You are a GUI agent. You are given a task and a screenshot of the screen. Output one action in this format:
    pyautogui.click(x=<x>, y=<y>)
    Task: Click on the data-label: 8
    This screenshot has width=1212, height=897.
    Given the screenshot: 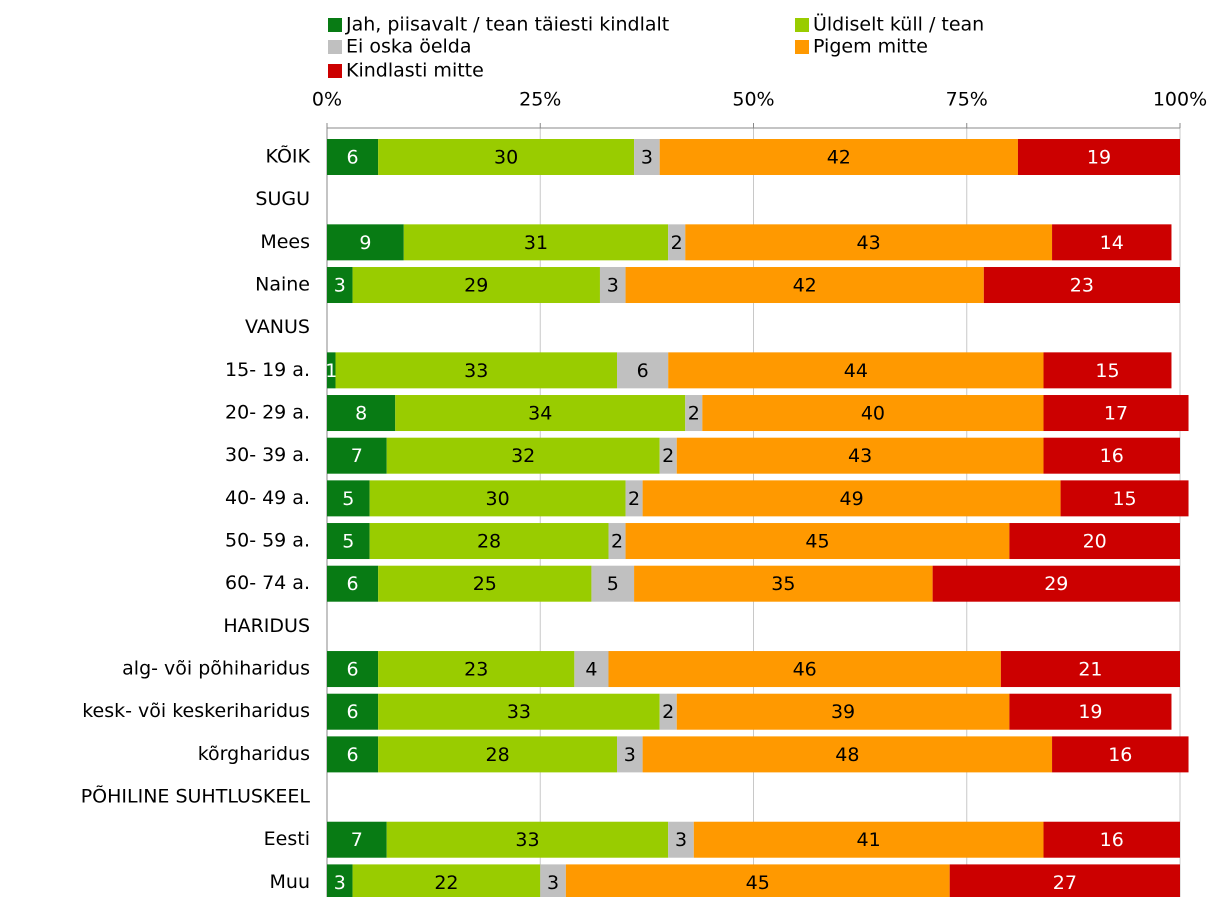 What is the action you would take?
    pyautogui.click(x=361, y=414)
    